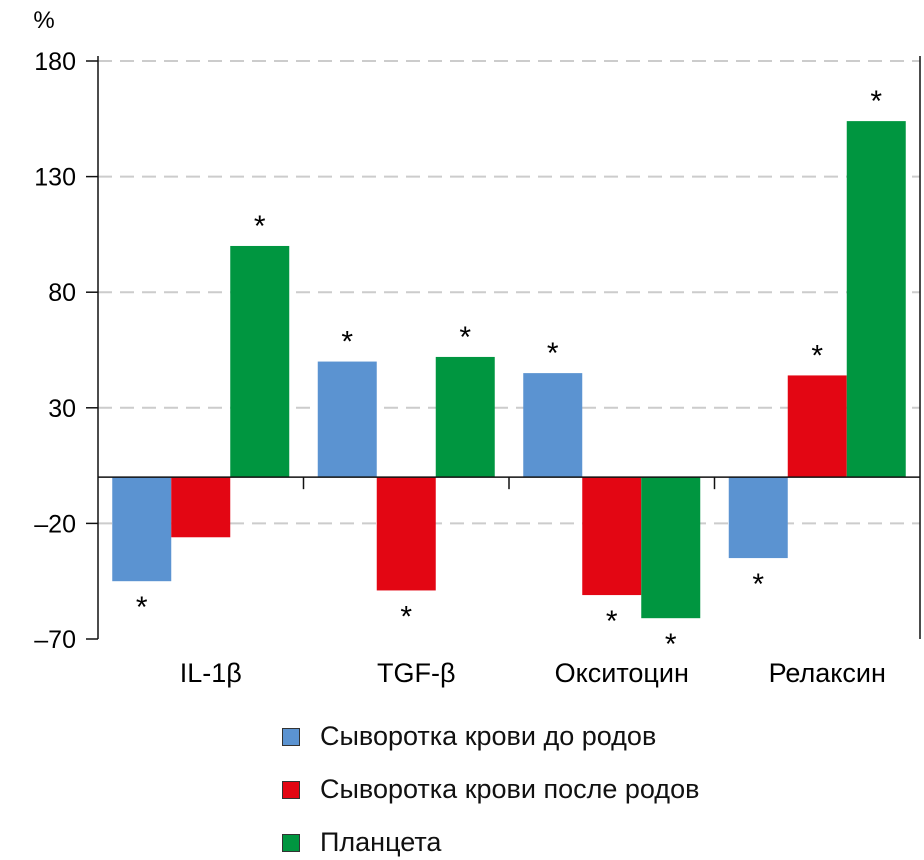  I want to click on legend-item: Планцета, so click(490, 838).